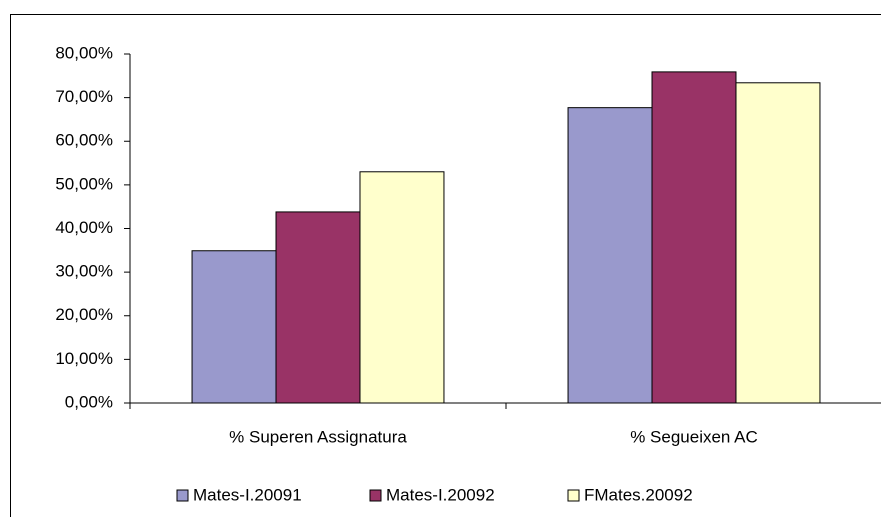 The width and height of the screenshot is (881, 517). Describe the element at coordinates (84, 314) in the screenshot. I see `y-tick-label: 20,00%` at that location.